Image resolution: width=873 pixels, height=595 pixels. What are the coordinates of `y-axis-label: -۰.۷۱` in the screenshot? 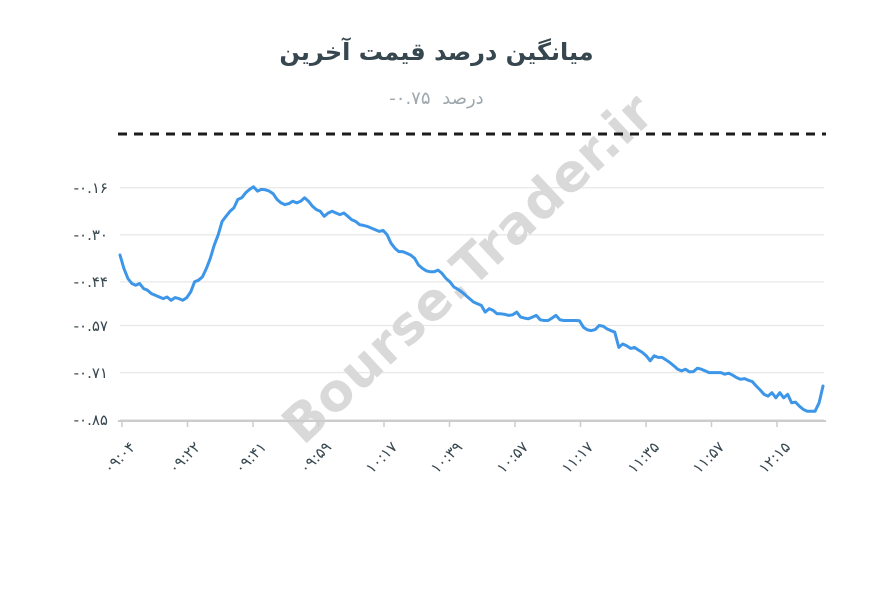 It's located at (90, 372).